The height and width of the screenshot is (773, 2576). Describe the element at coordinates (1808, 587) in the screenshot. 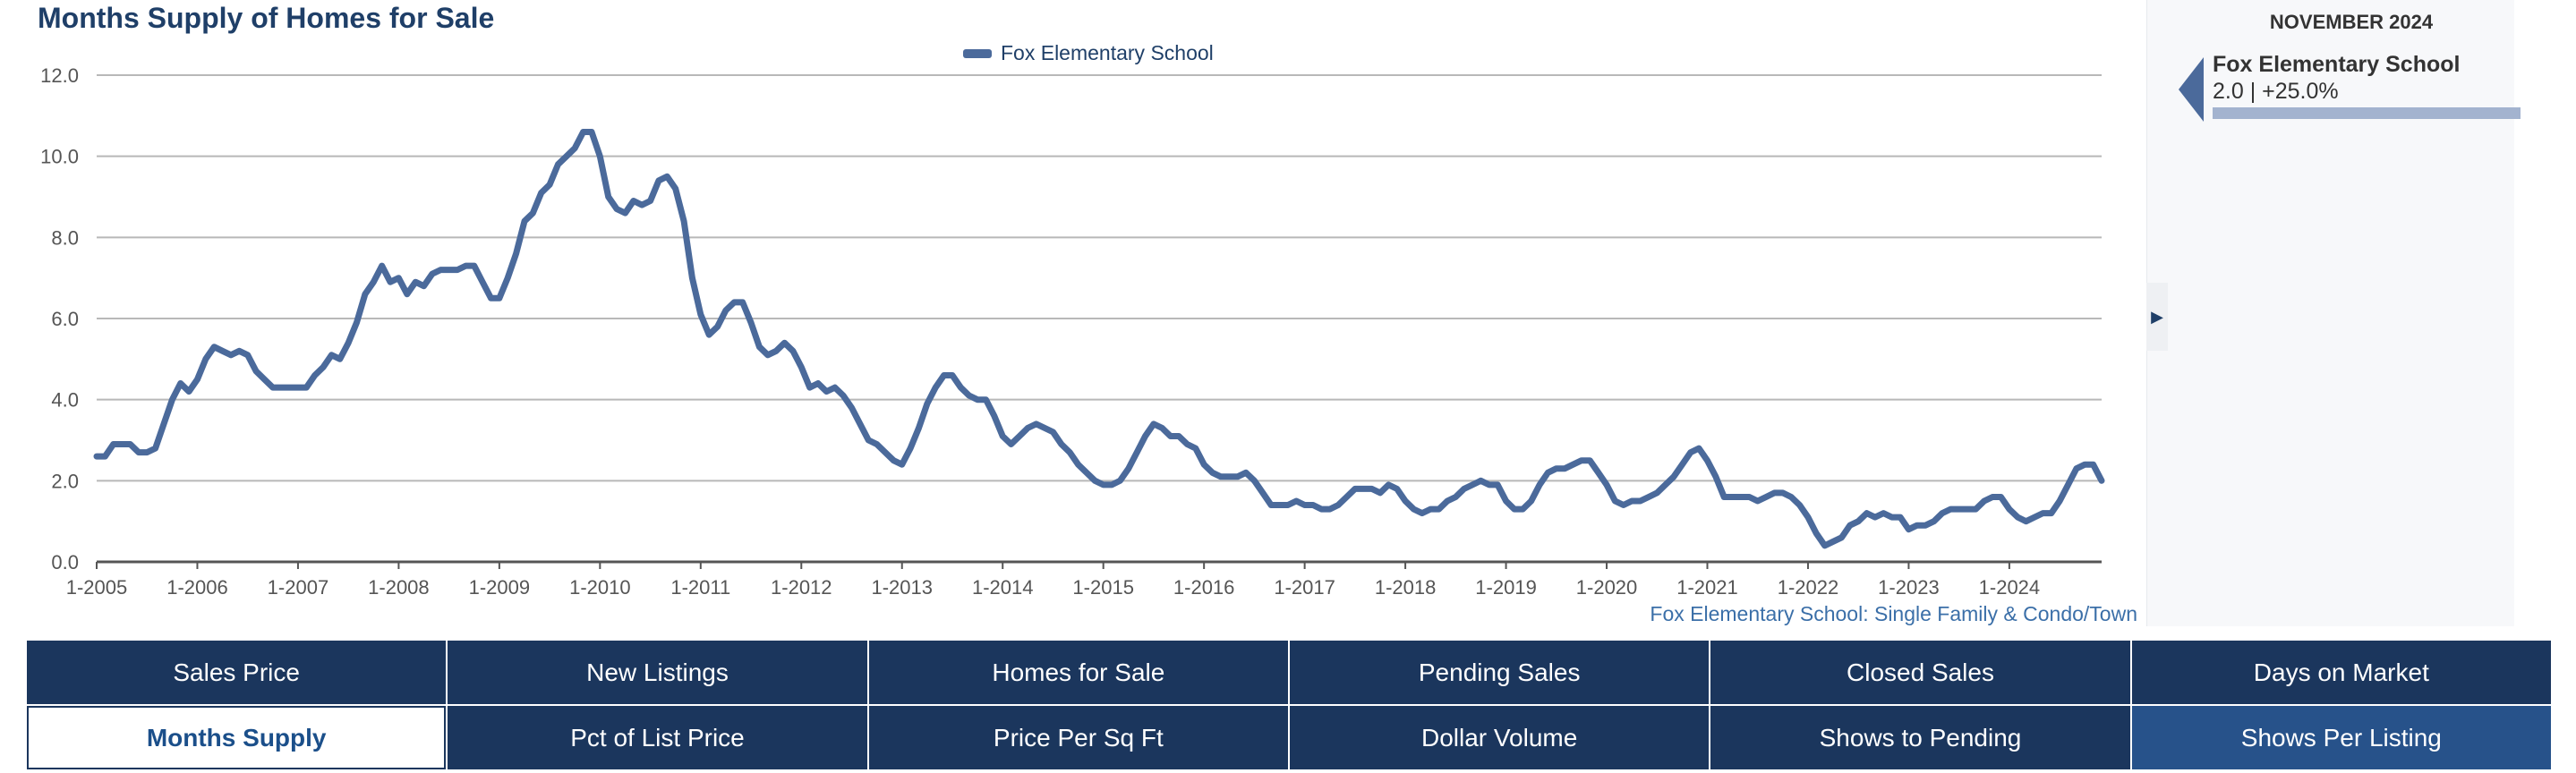

I see `x-tick-label: 1-2022` at that location.